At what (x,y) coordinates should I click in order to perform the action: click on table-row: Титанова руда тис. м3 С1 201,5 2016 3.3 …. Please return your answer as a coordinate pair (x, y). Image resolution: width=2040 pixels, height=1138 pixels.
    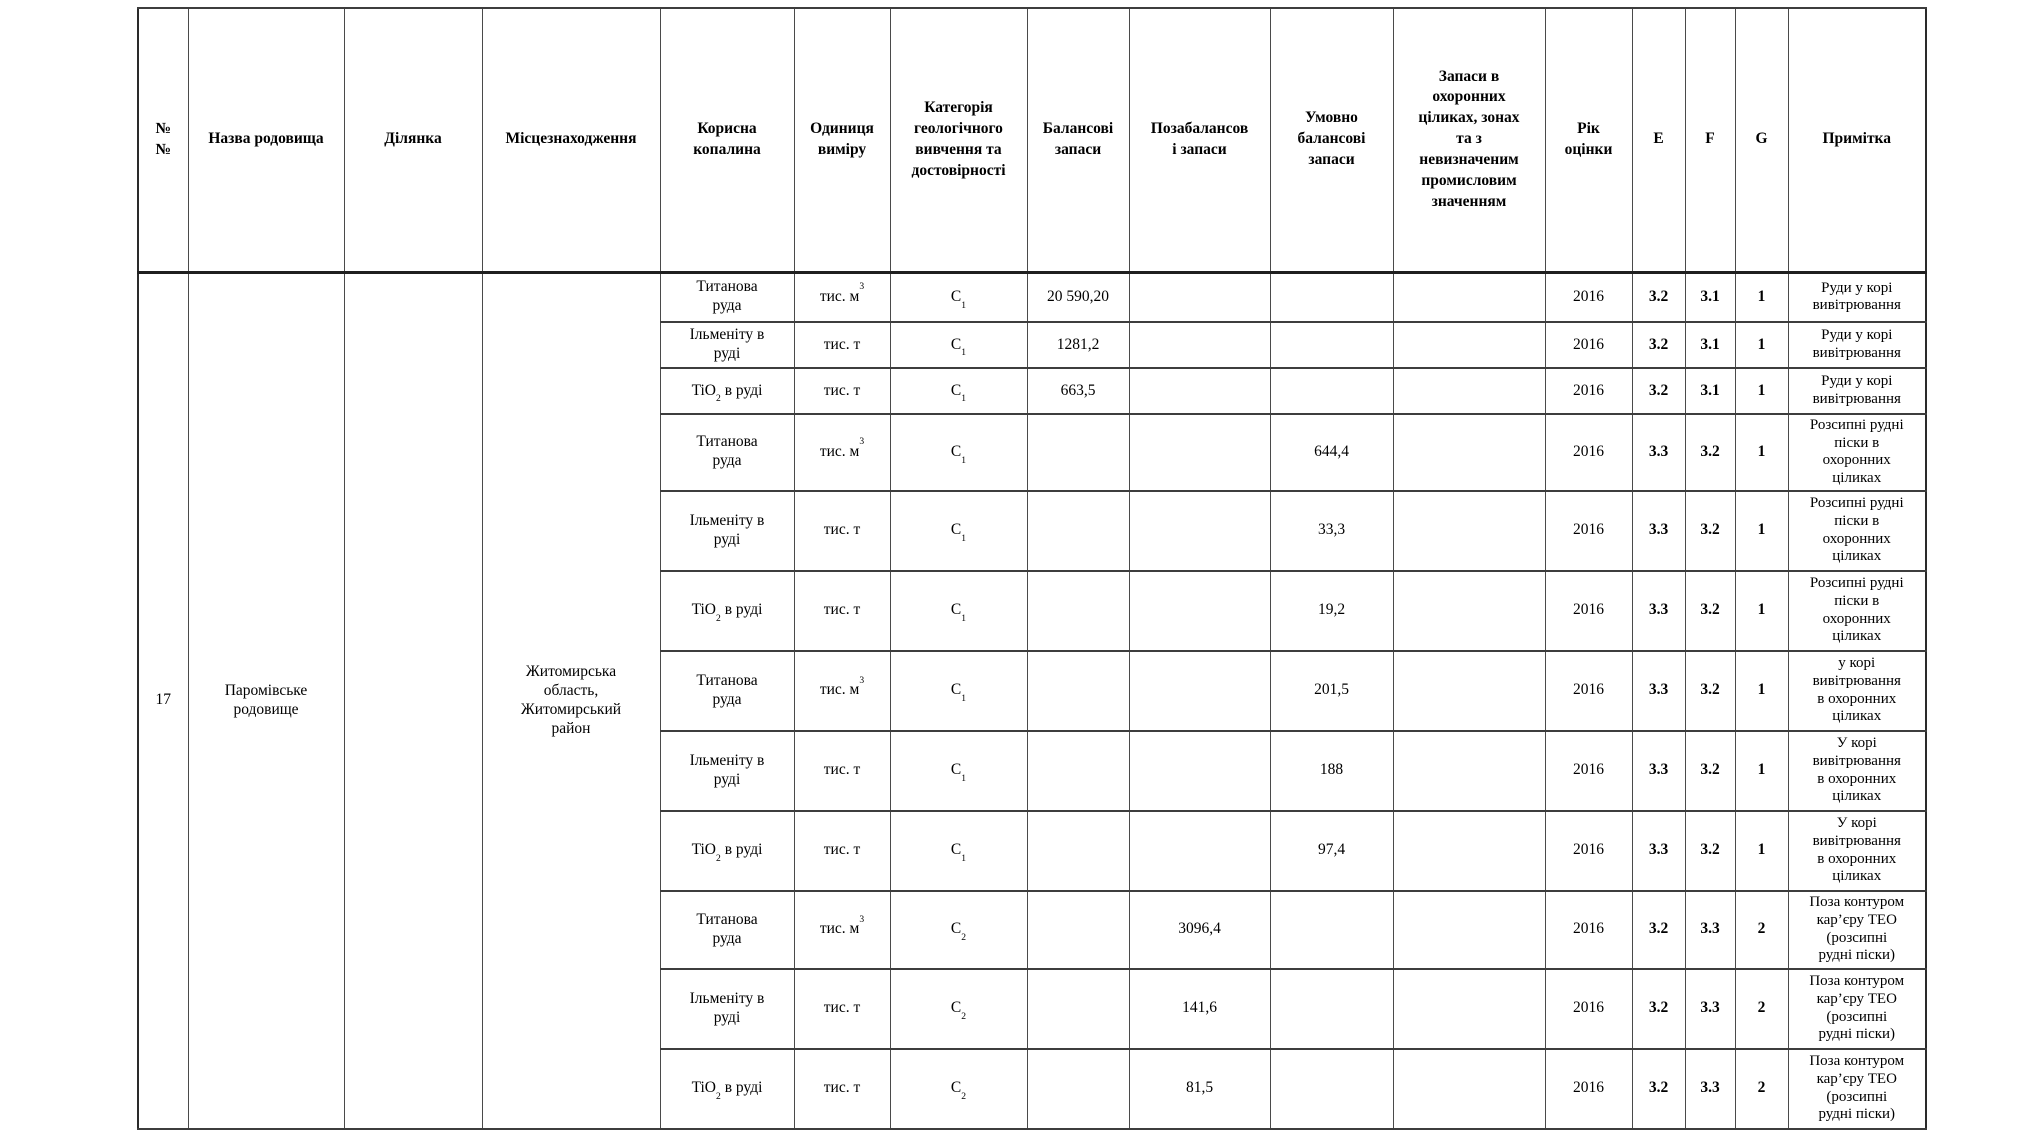
    Looking at the image, I should click on (1032, 690).